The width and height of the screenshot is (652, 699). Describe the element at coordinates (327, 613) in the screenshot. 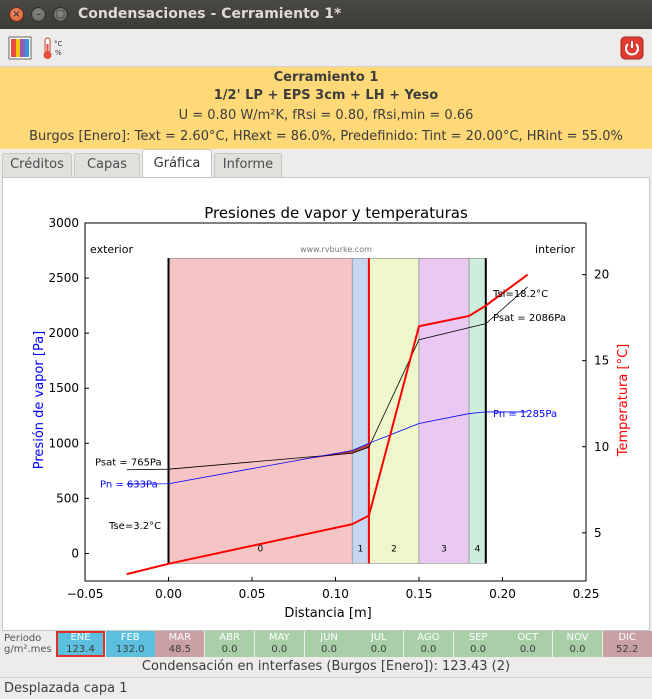

I see `x-axis-label: Distancia [m]` at that location.